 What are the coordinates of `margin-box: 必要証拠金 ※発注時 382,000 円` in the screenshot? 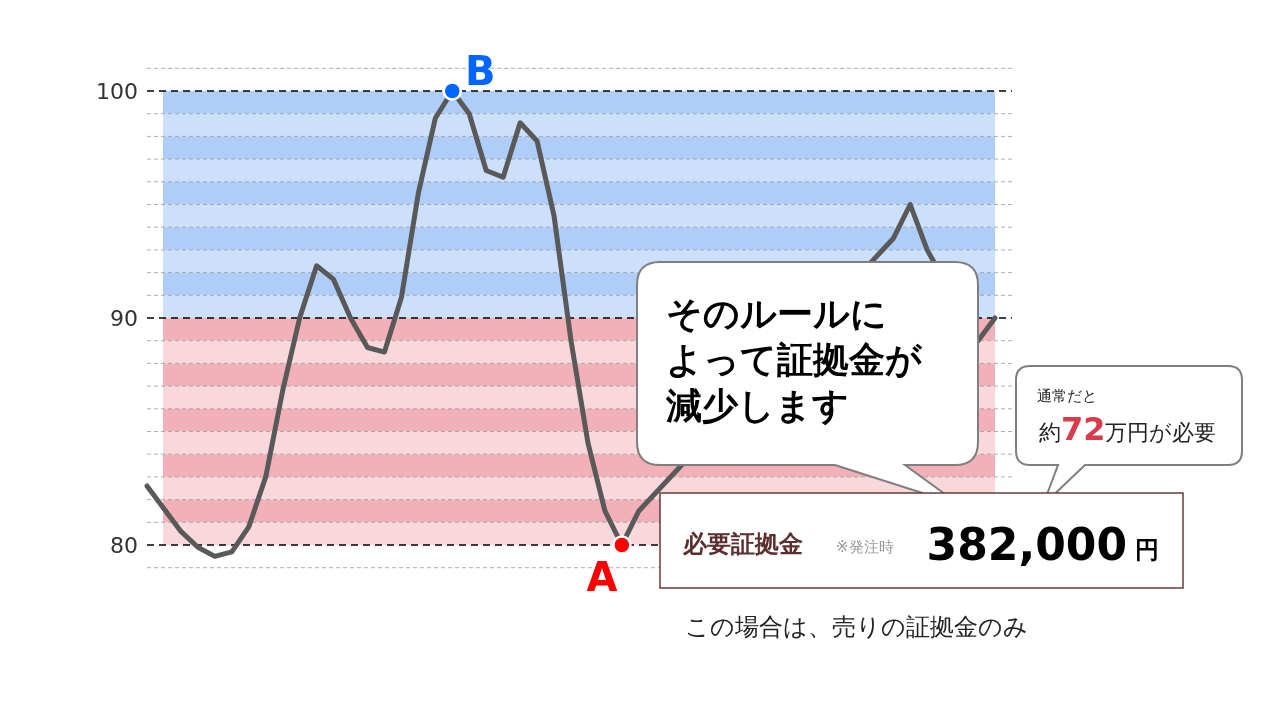 It's located at (921, 540).